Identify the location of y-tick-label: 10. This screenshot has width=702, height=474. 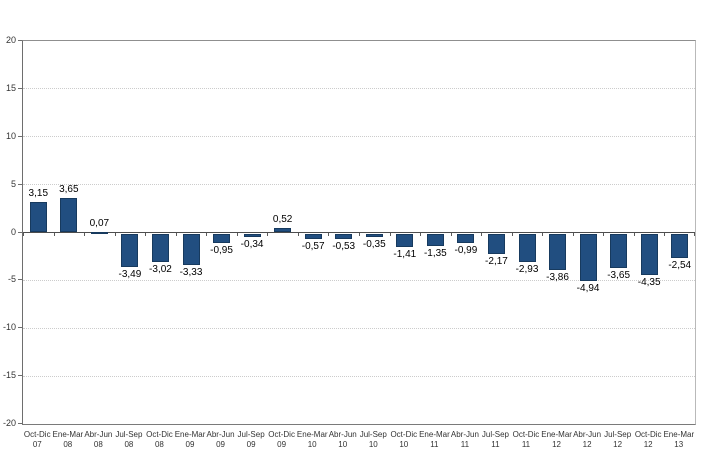
(10, 135).